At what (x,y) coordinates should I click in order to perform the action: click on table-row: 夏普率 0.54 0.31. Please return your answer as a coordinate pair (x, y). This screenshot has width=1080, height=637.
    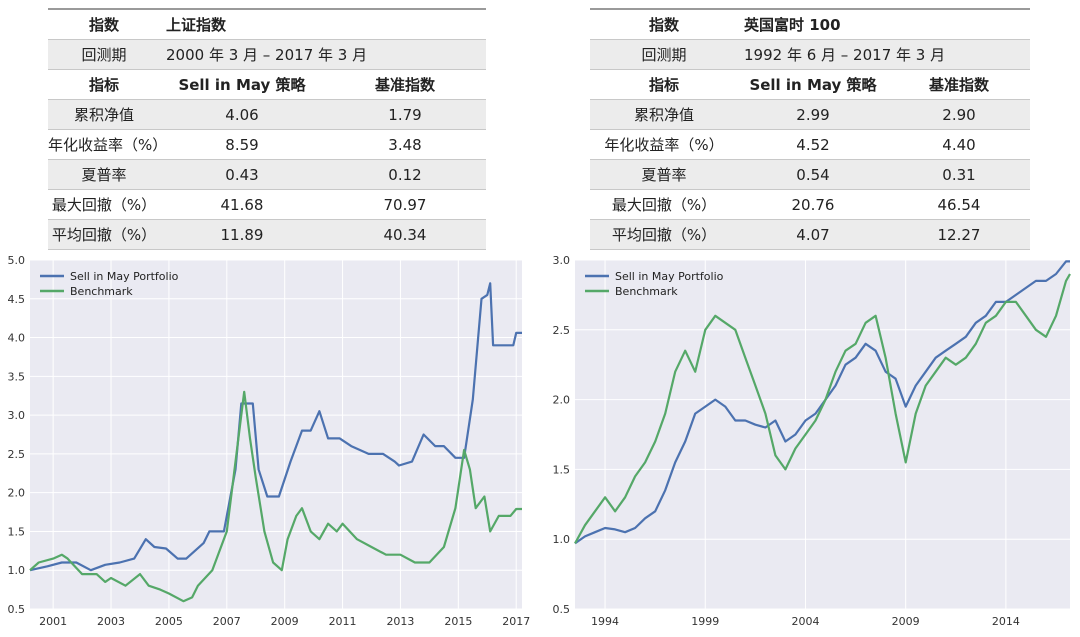
    Looking at the image, I should click on (810, 174).